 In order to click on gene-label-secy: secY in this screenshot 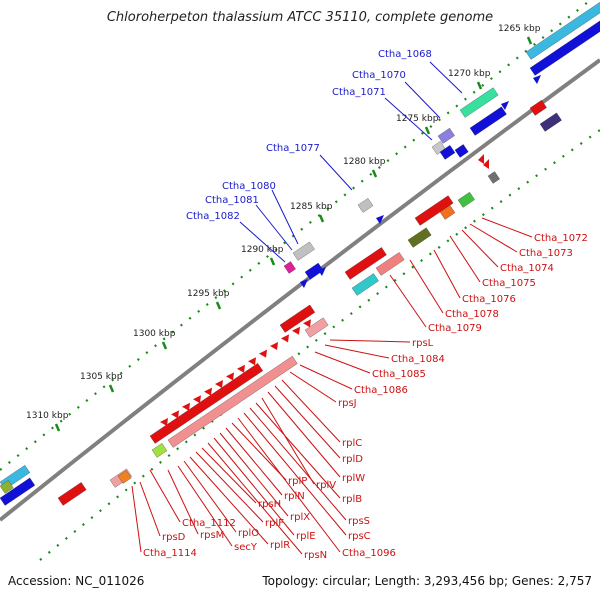, I will do `click(246, 547)`.